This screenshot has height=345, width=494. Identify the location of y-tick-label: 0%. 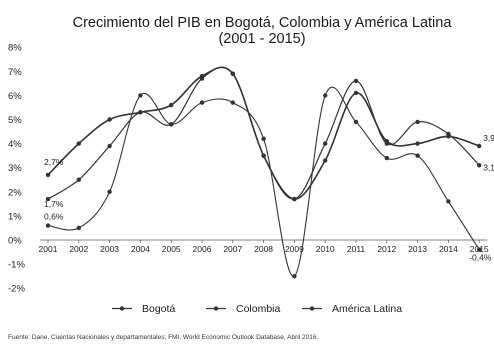
(15, 241).